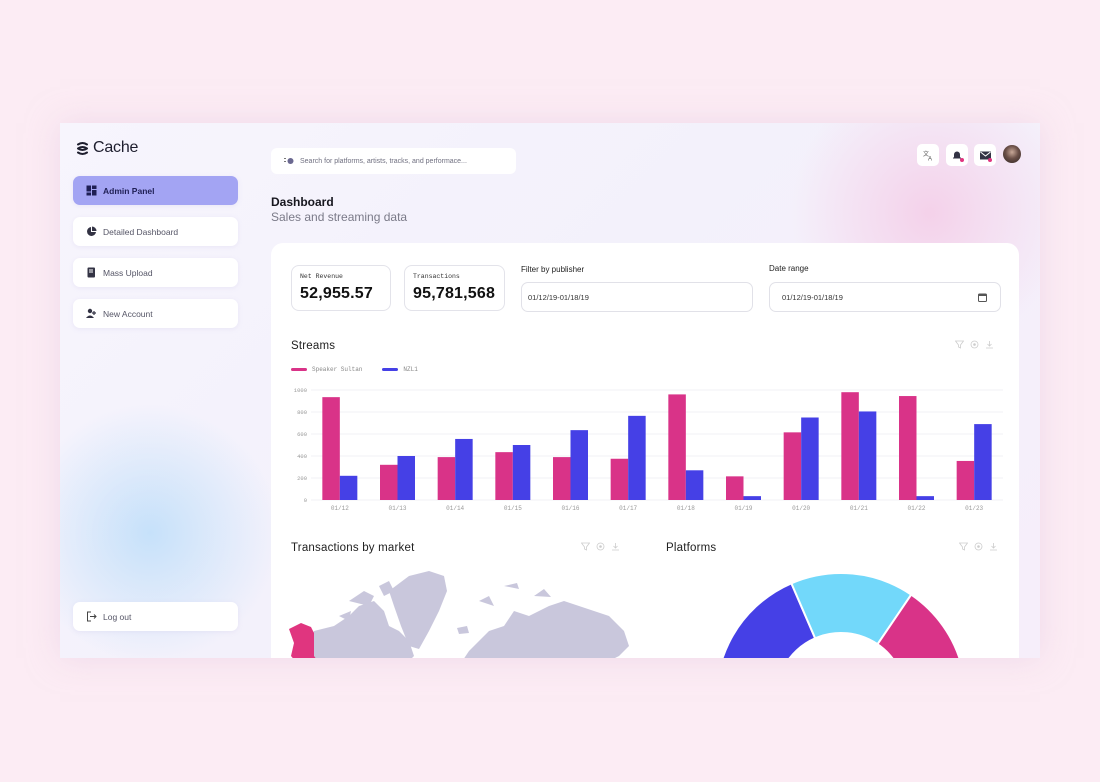 Image resolution: width=1100 pixels, height=782 pixels. What do you see at coordinates (155, 190) in the screenshot?
I see `sidebar-item-admin-panel: Admin Panel` at bounding box center [155, 190].